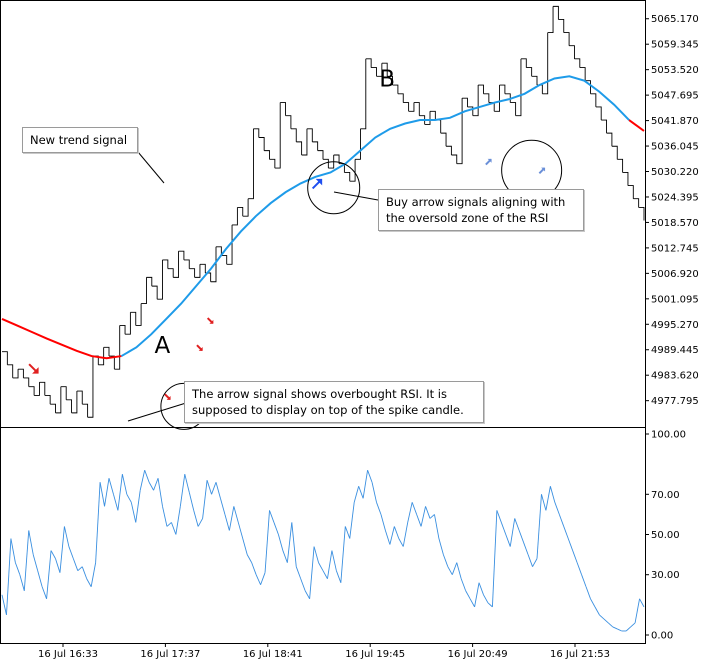 Image resolution: width=703 pixels, height=664 pixels. I want to click on time-tick-label: 16 Jul 18:41, so click(273, 654).